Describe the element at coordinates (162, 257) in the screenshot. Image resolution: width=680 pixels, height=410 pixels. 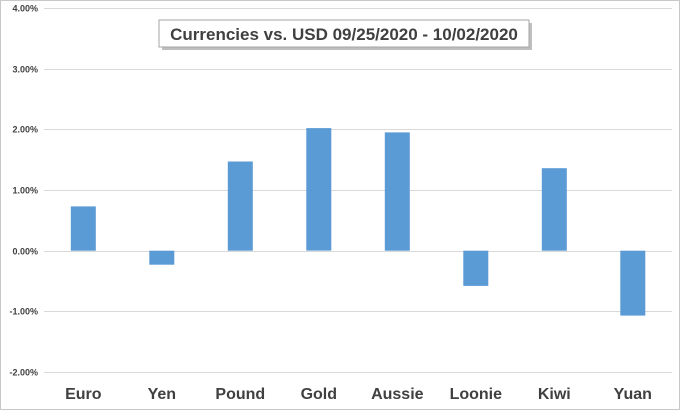
I see `bar-yen` at that location.